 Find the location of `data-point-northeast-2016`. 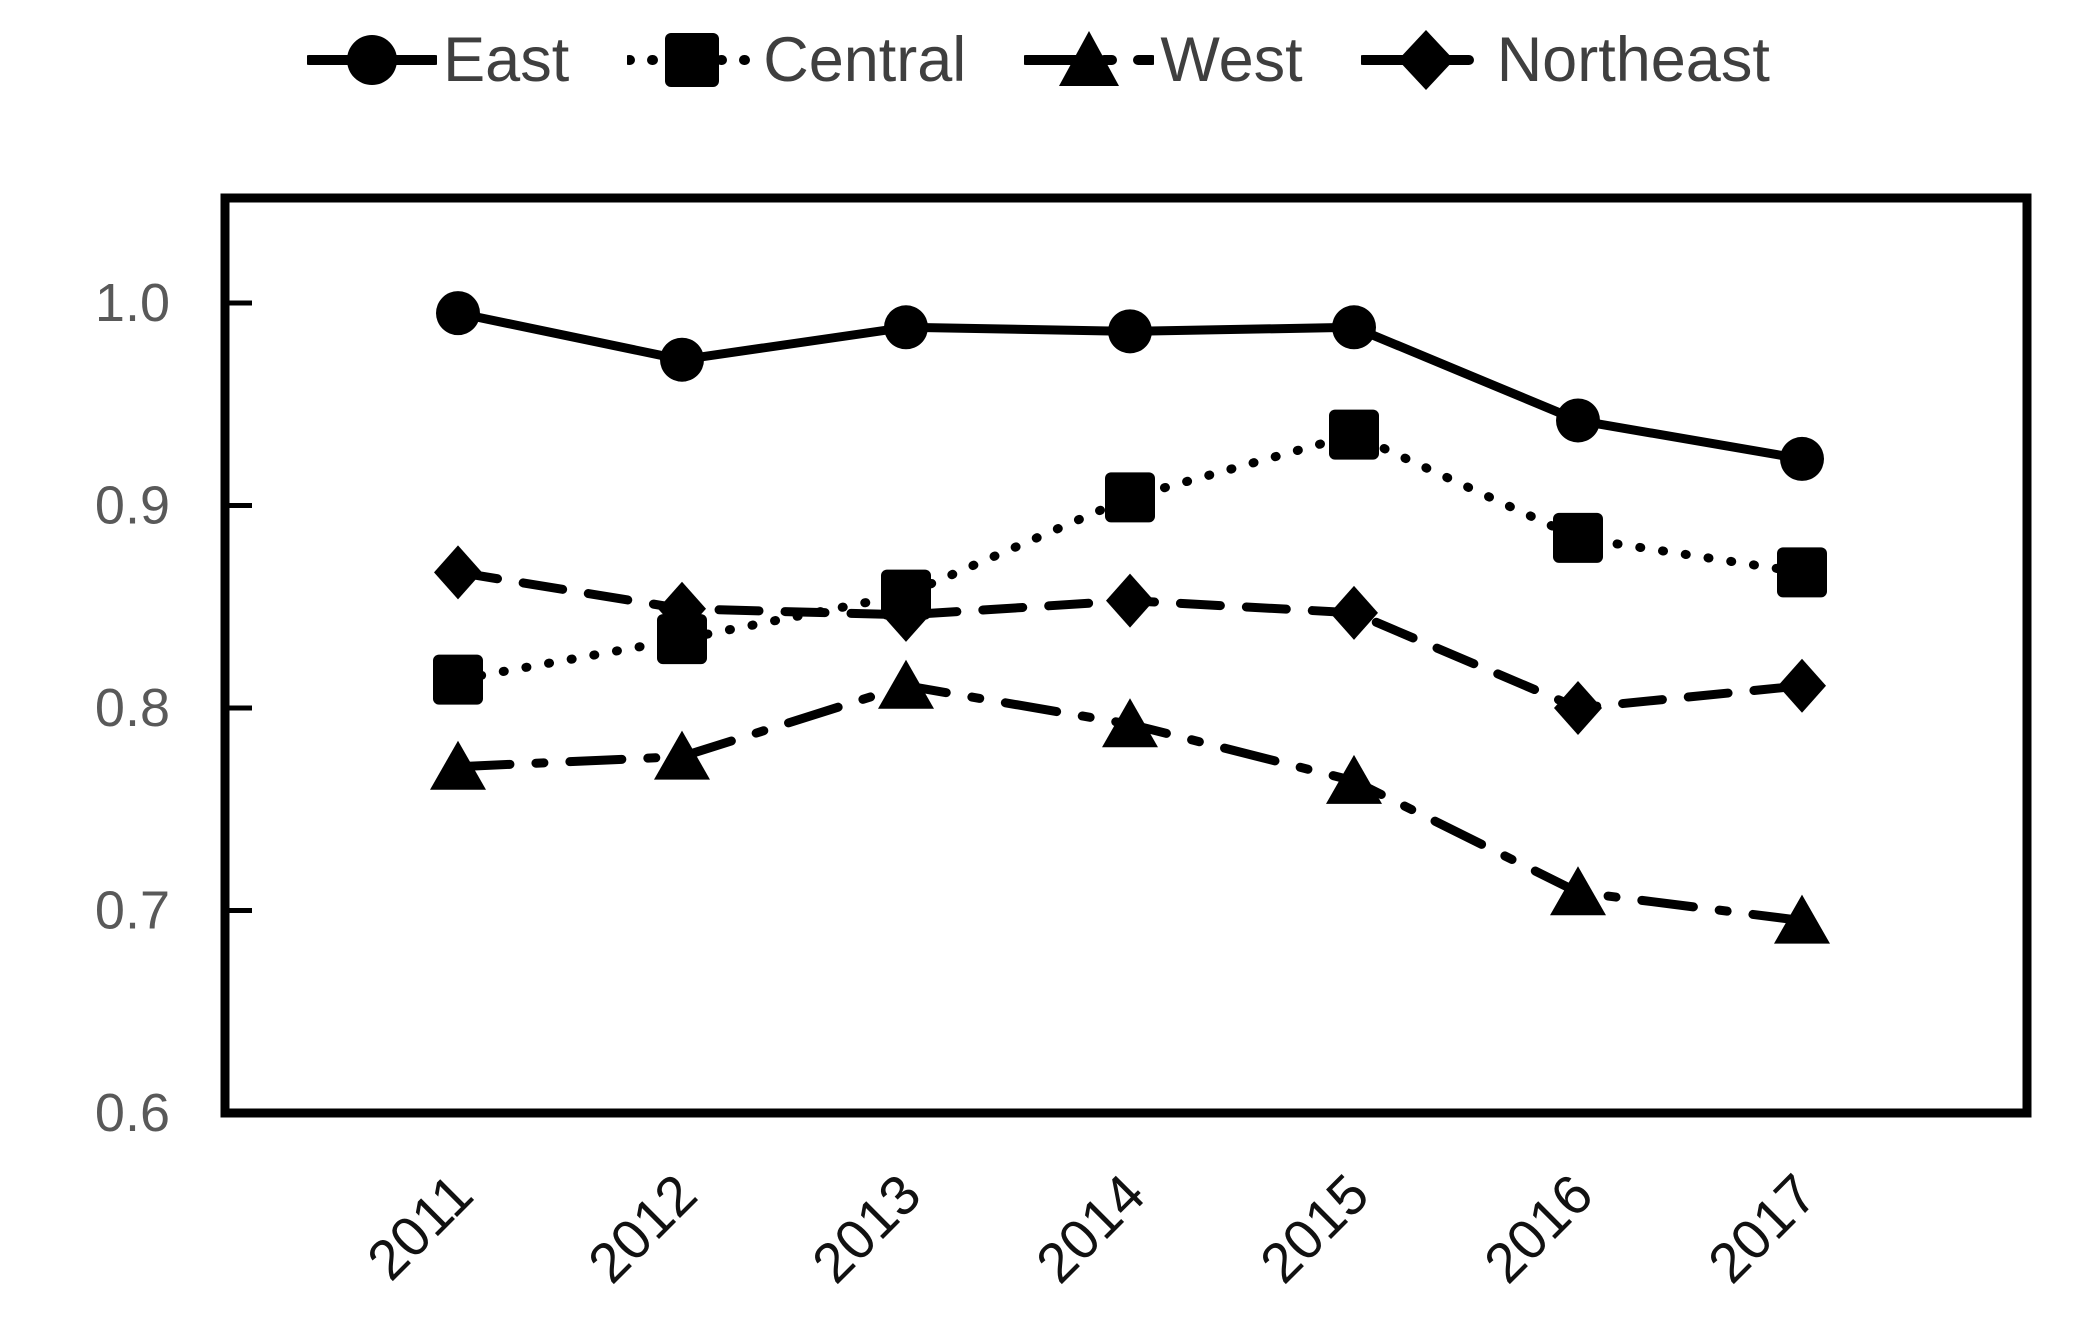

data-point-northeast-2016 is located at coordinates (1578, 708).